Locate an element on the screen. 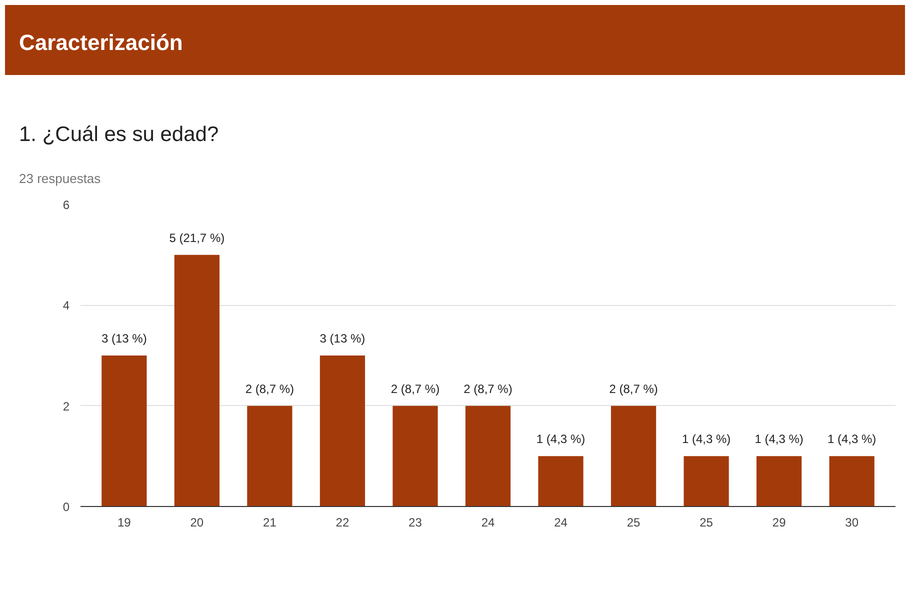  x-tick-label: 29 is located at coordinates (779, 523).